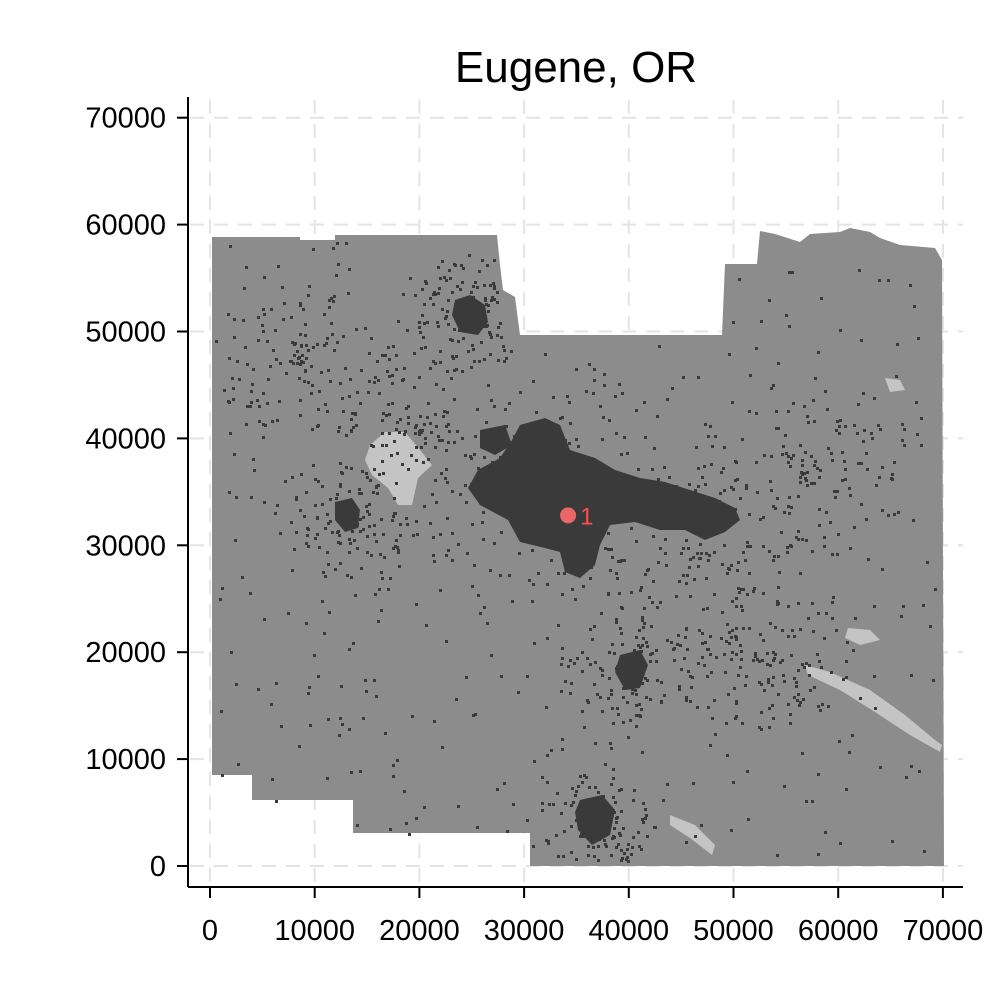 The width and height of the screenshot is (1000, 1000). Describe the element at coordinates (125, 760) in the screenshot. I see `y-tick-label: 10000` at that location.